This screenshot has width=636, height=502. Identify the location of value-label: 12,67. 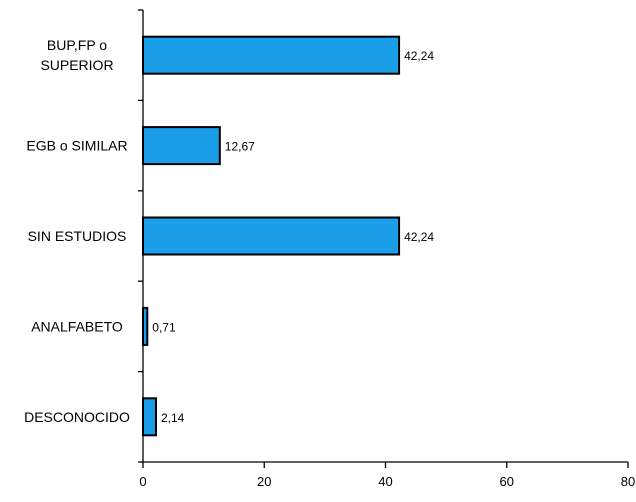
(240, 147).